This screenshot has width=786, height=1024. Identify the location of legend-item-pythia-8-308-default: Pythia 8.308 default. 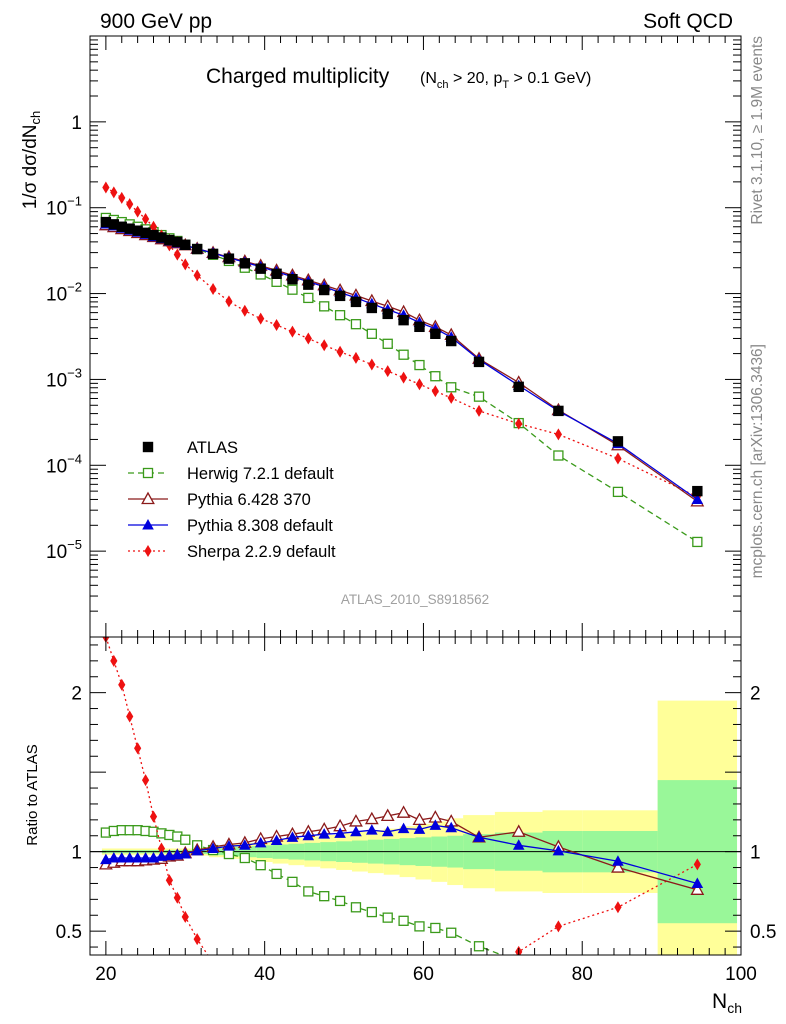
(230, 526).